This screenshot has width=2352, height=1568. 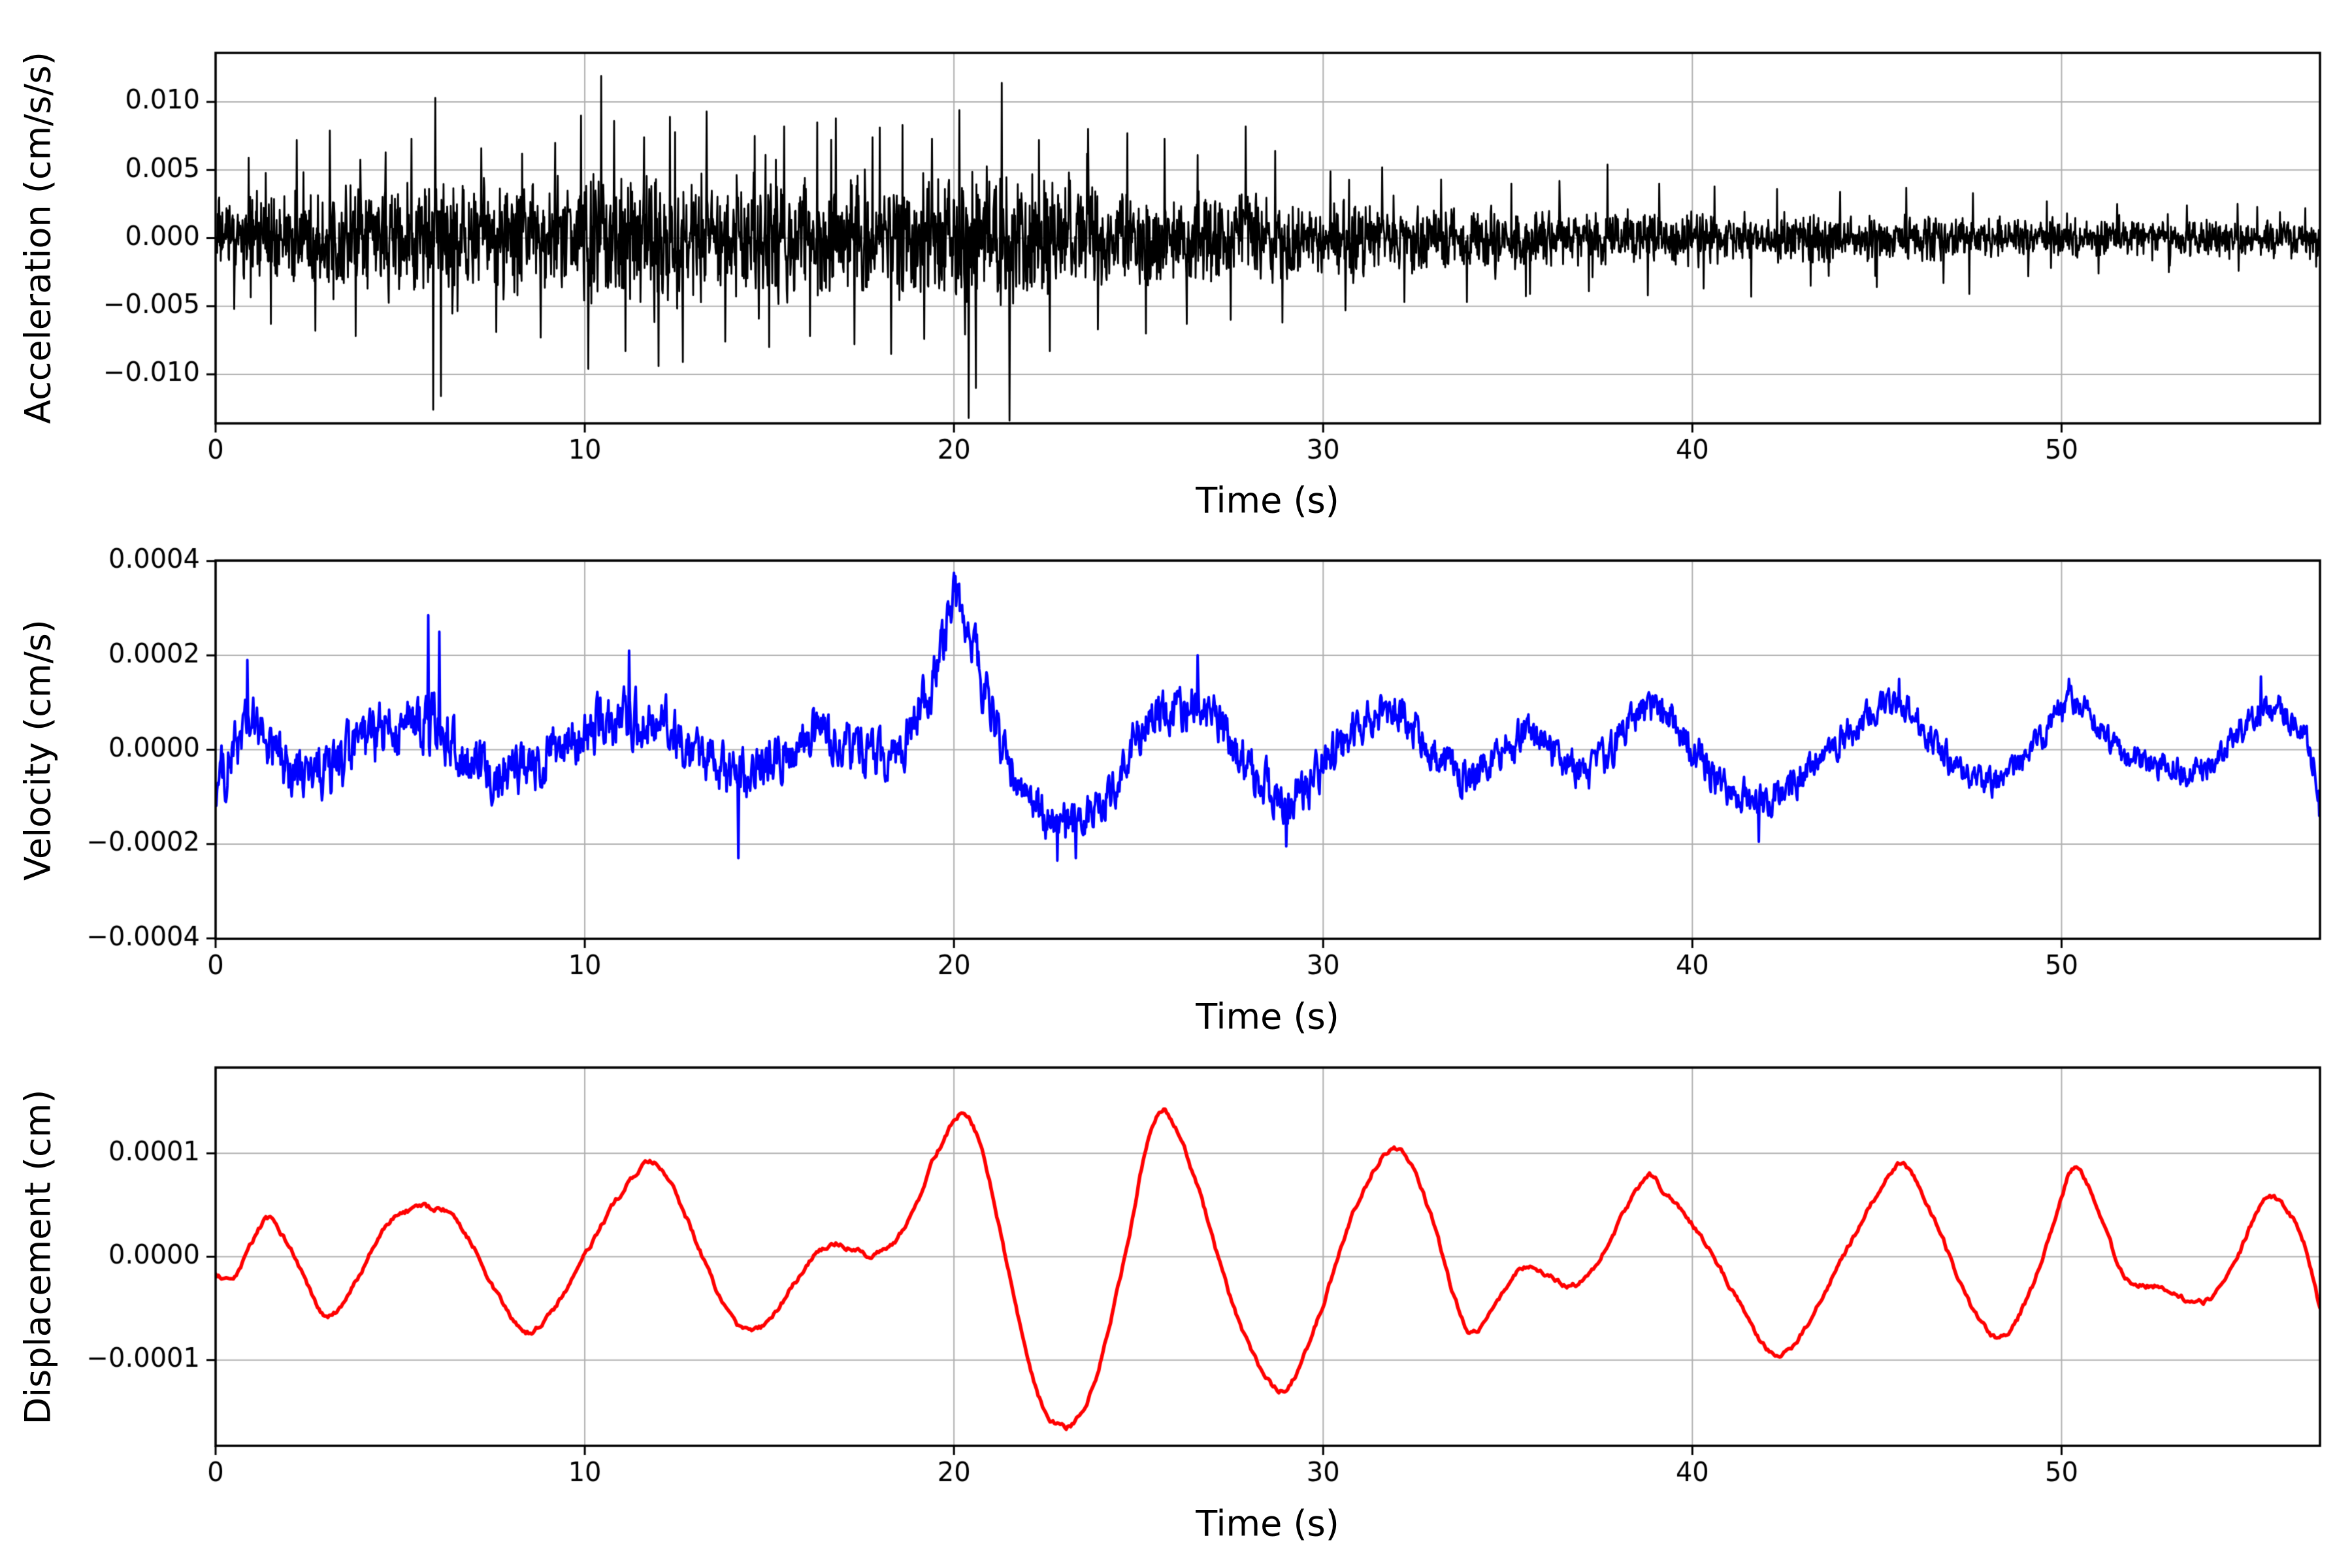 I want to click on acceleration-y-axis-label: Acceleration (cm/s/s), so click(x=38, y=238).